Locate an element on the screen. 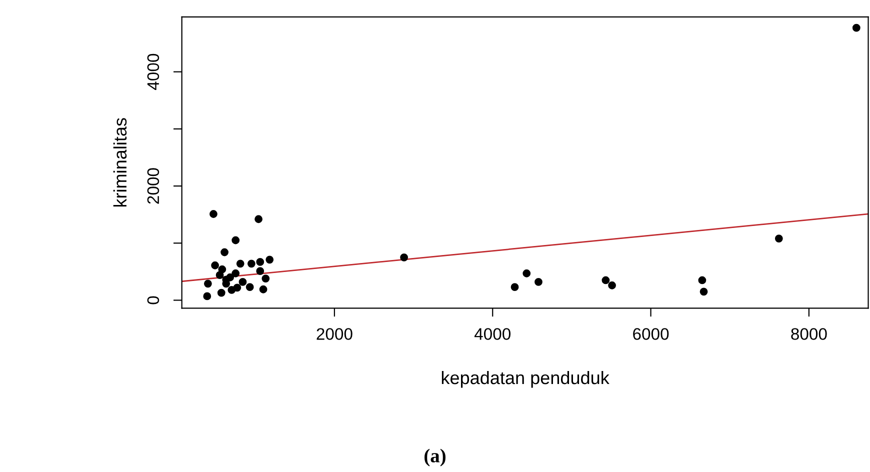 The width and height of the screenshot is (870, 472). x-axis-title: kepadatan penduduk is located at coordinates (526, 379).